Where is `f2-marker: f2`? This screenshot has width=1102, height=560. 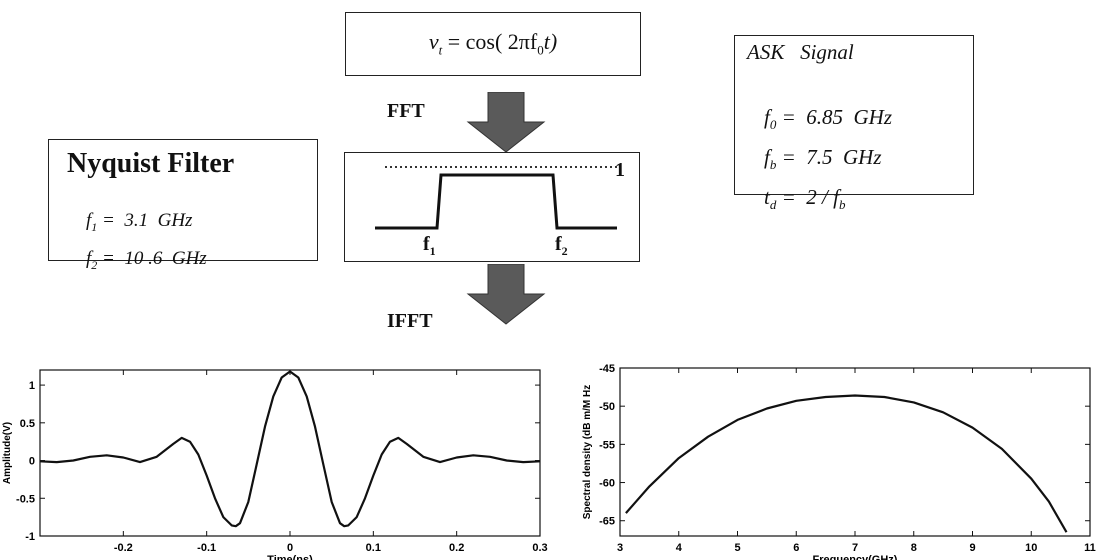
f2-marker: f2 is located at coordinates (561, 245).